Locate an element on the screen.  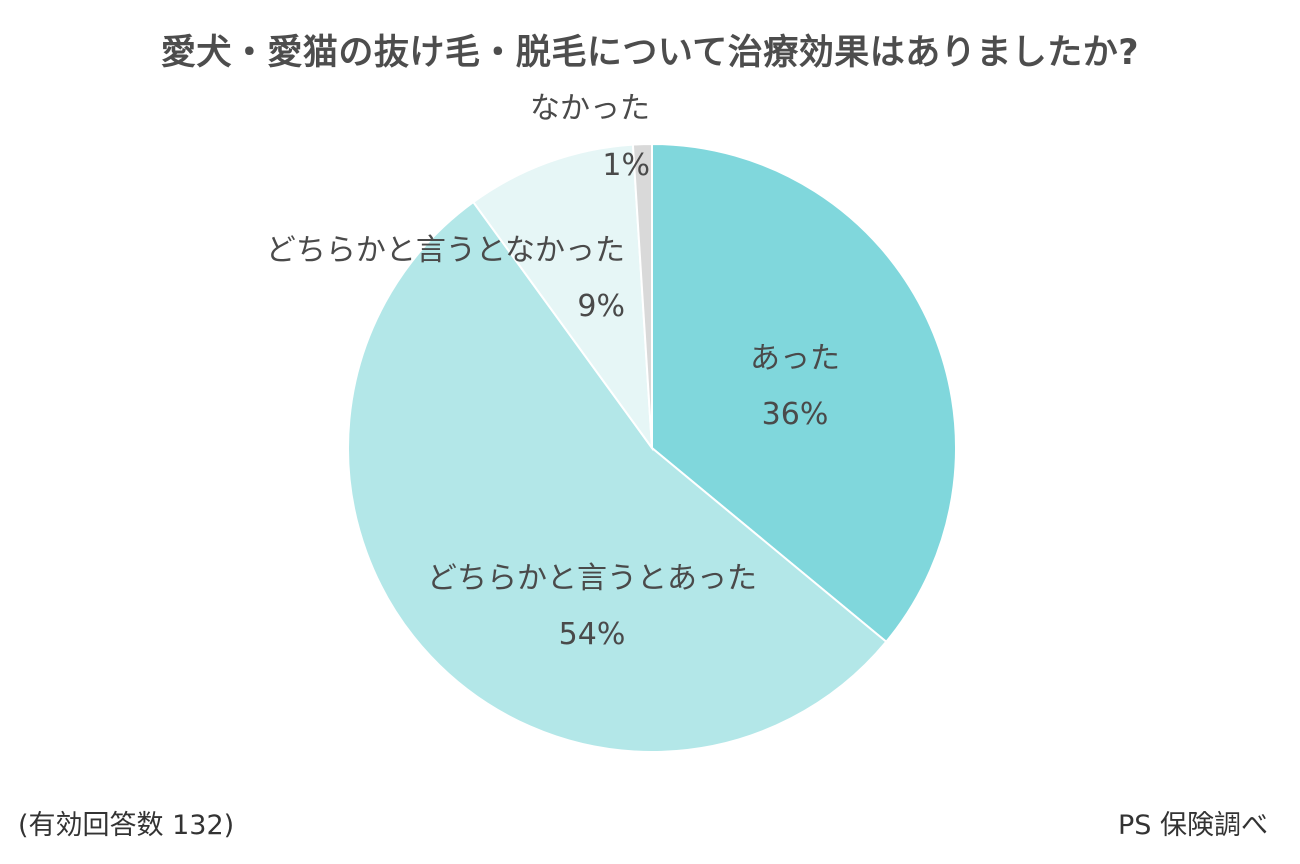
slice-value-dochiraka-nakatta: 9% is located at coordinates (601, 306).